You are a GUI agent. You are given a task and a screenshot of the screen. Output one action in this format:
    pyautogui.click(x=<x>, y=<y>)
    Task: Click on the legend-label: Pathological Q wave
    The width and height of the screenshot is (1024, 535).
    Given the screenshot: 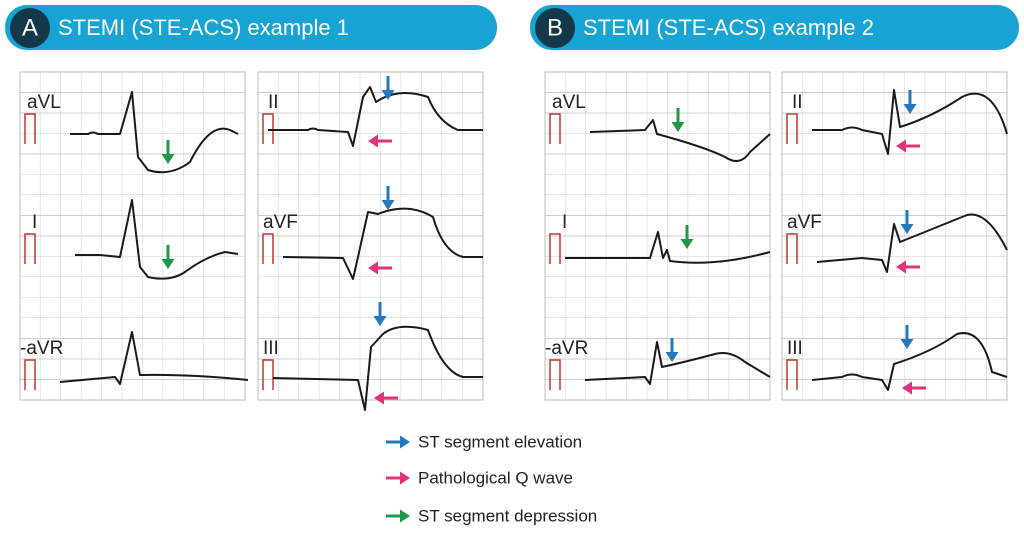 What is the action you would take?
    pyautogui.click(x=495, y=477)
    